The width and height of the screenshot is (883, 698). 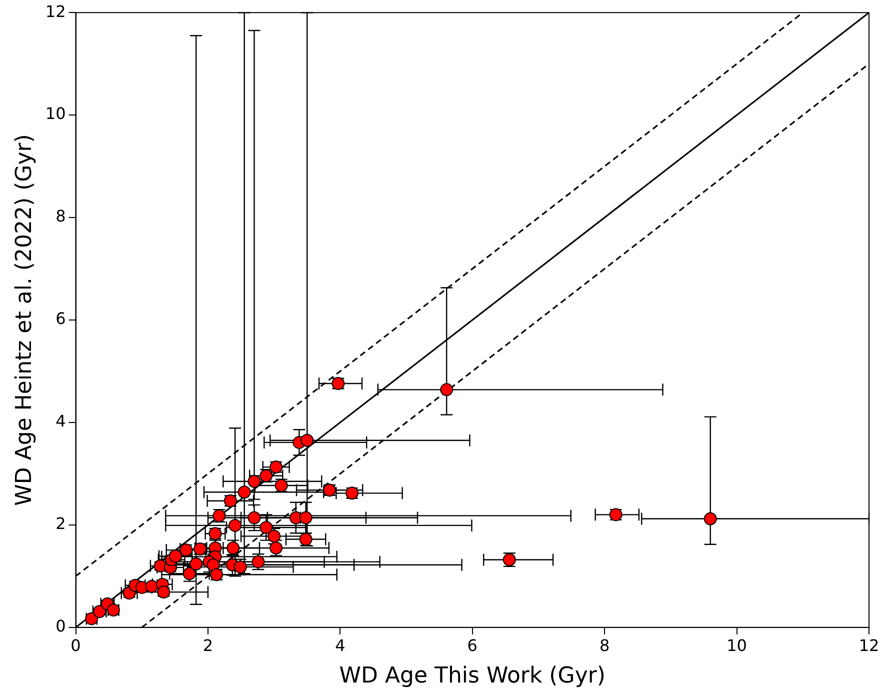 What do you see at coordinates (61, 421) in the screenshot?
I see `y-tick-label: 4` at bounding box center [61, 421].